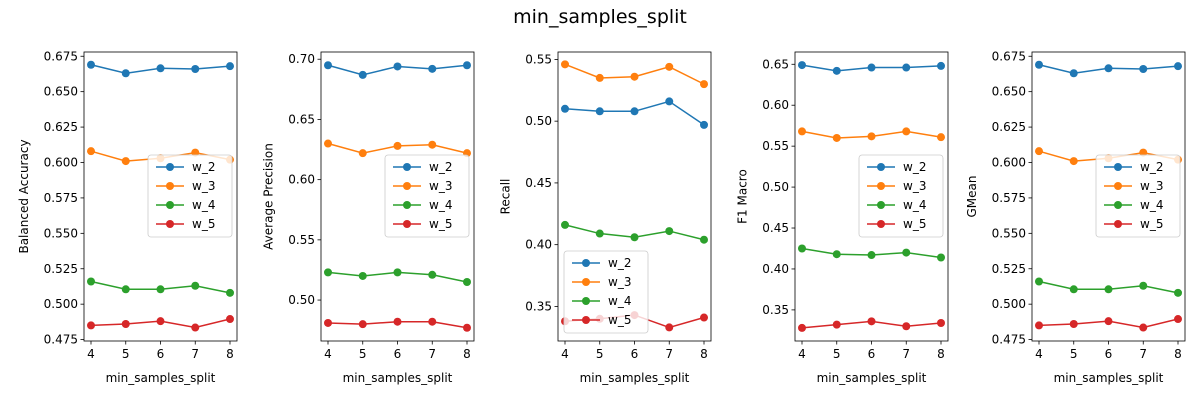 This screenshot has width=1200, height=400. What do you see at coordinates (1009, 269) in the screenshot?
I see `y-tick-label: 0.525` at bounding box center [1009, 269].